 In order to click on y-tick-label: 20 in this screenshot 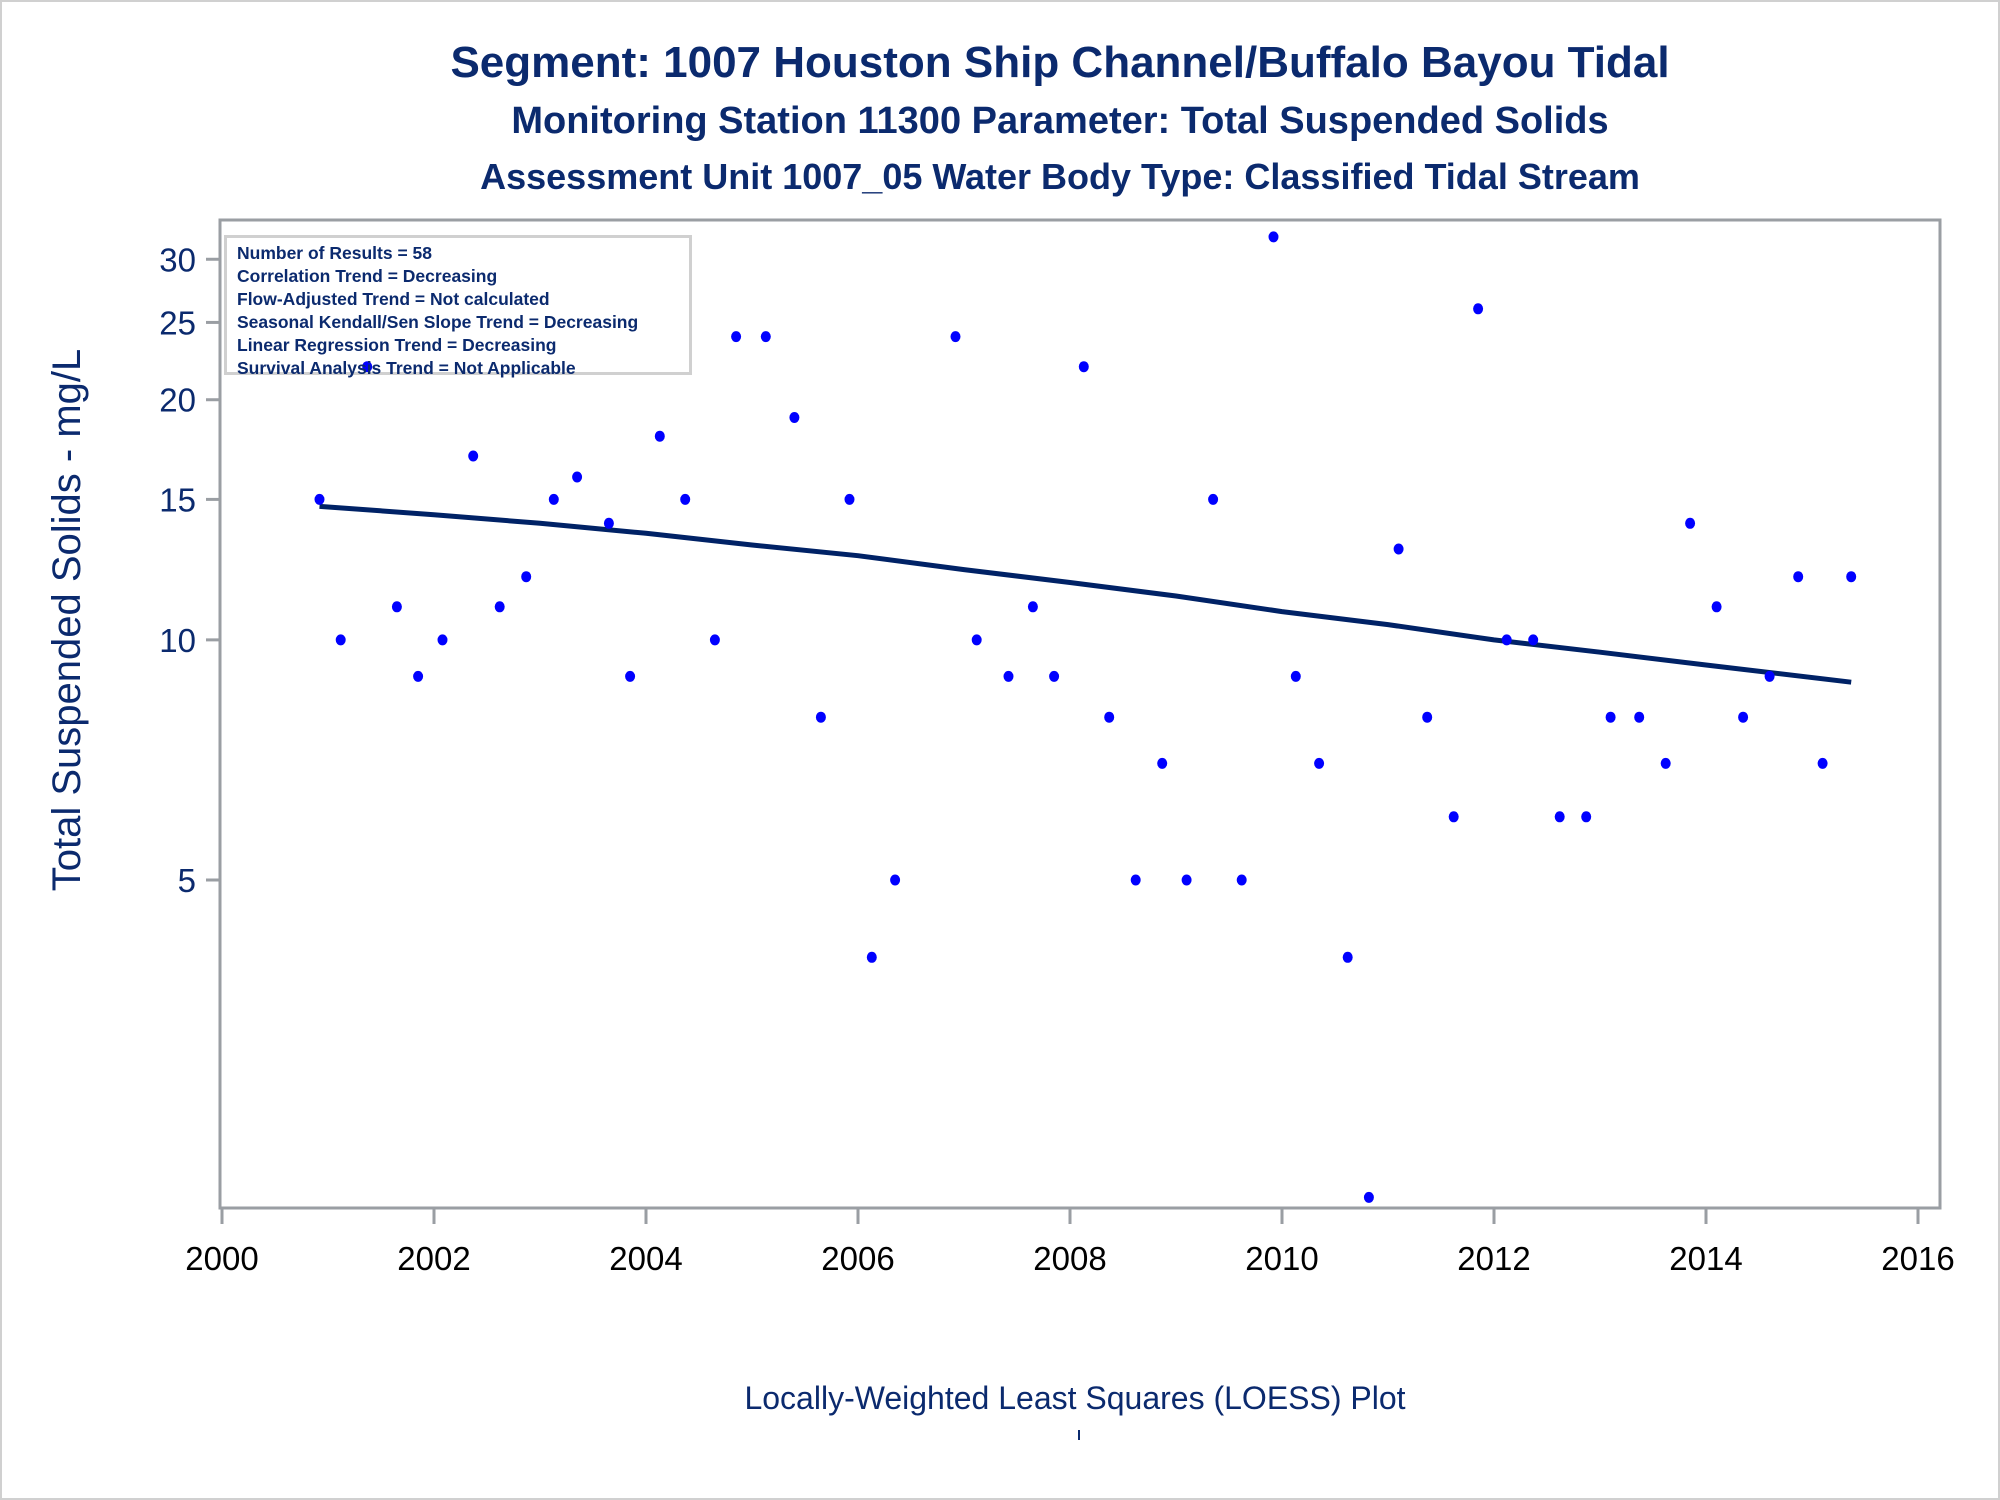, I will do `click(177, 400)`.